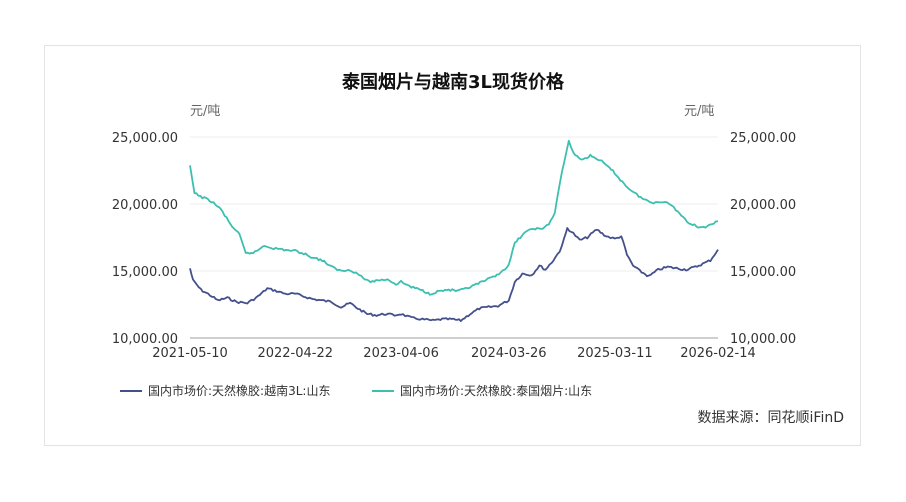 This screenshot has width=906, height=502. Describe the element at coordinates (718, 353) in the screenshot. I see `x-tick-label: 2026-02-14` at that location.